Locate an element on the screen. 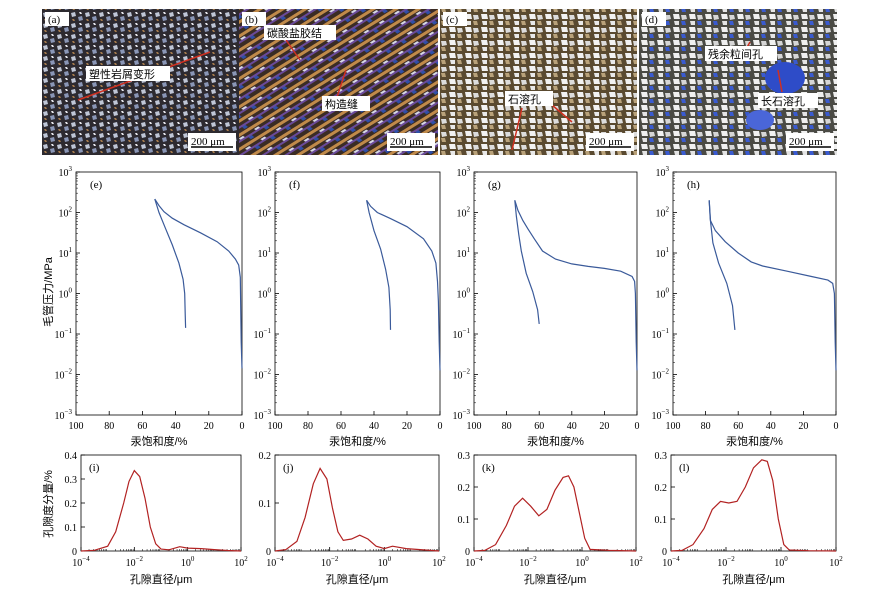  photo-b: (b) 碳酸盐胶结 构造缝 200 μm is located at coordinates (338, 82).